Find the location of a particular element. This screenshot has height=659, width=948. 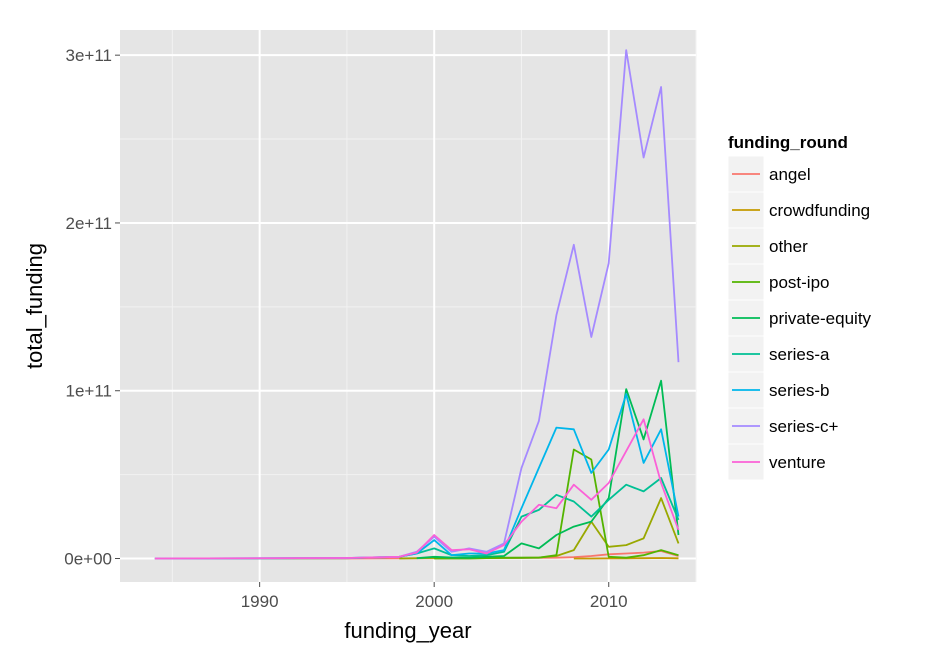

legend-label-series-c+: series-c+ is located at coordinates (804, 426).